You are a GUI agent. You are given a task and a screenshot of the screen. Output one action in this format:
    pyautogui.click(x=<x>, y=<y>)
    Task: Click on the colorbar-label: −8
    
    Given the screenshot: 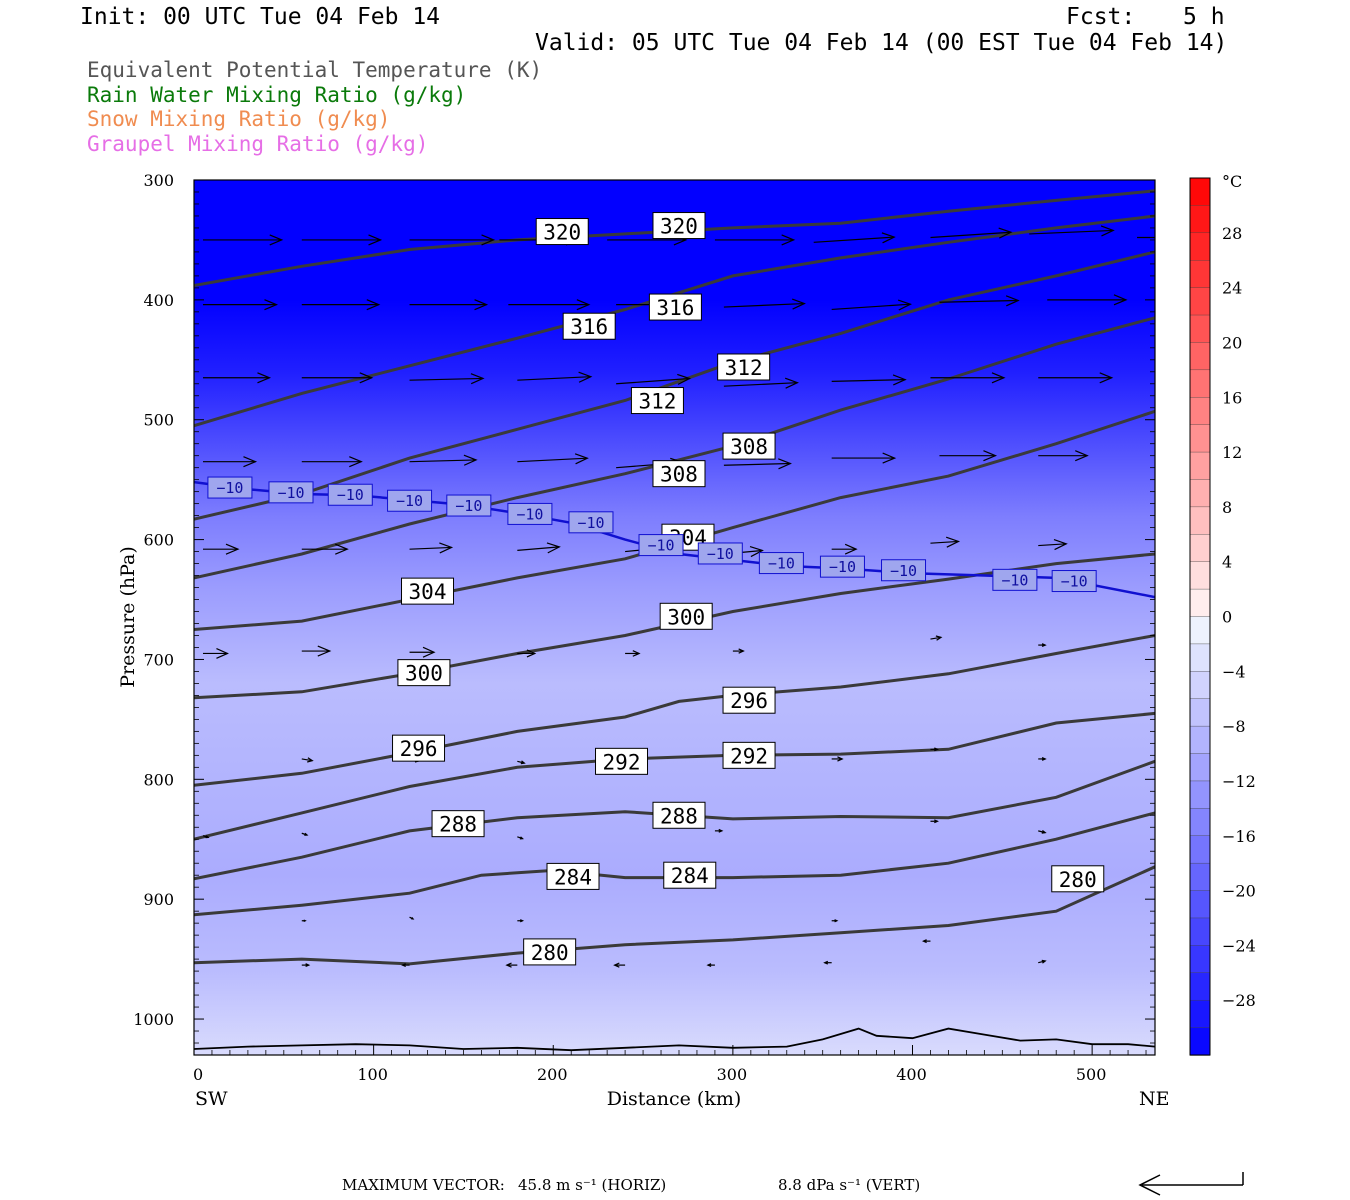 What is the action you would take?
    pyautogui.click(x=1234, y=726)
    